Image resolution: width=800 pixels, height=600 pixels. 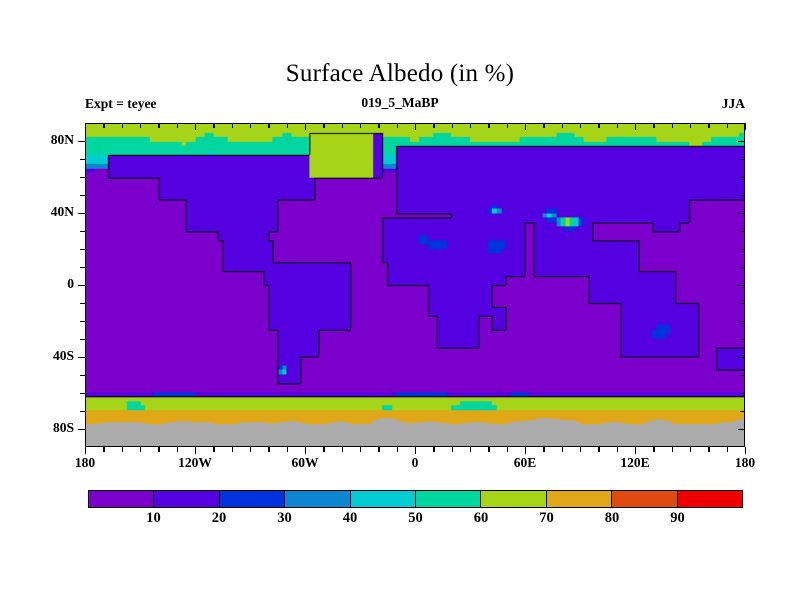 I want to click on figure-subtitle: 019_5_MaBP, so click(x=400, y=102).